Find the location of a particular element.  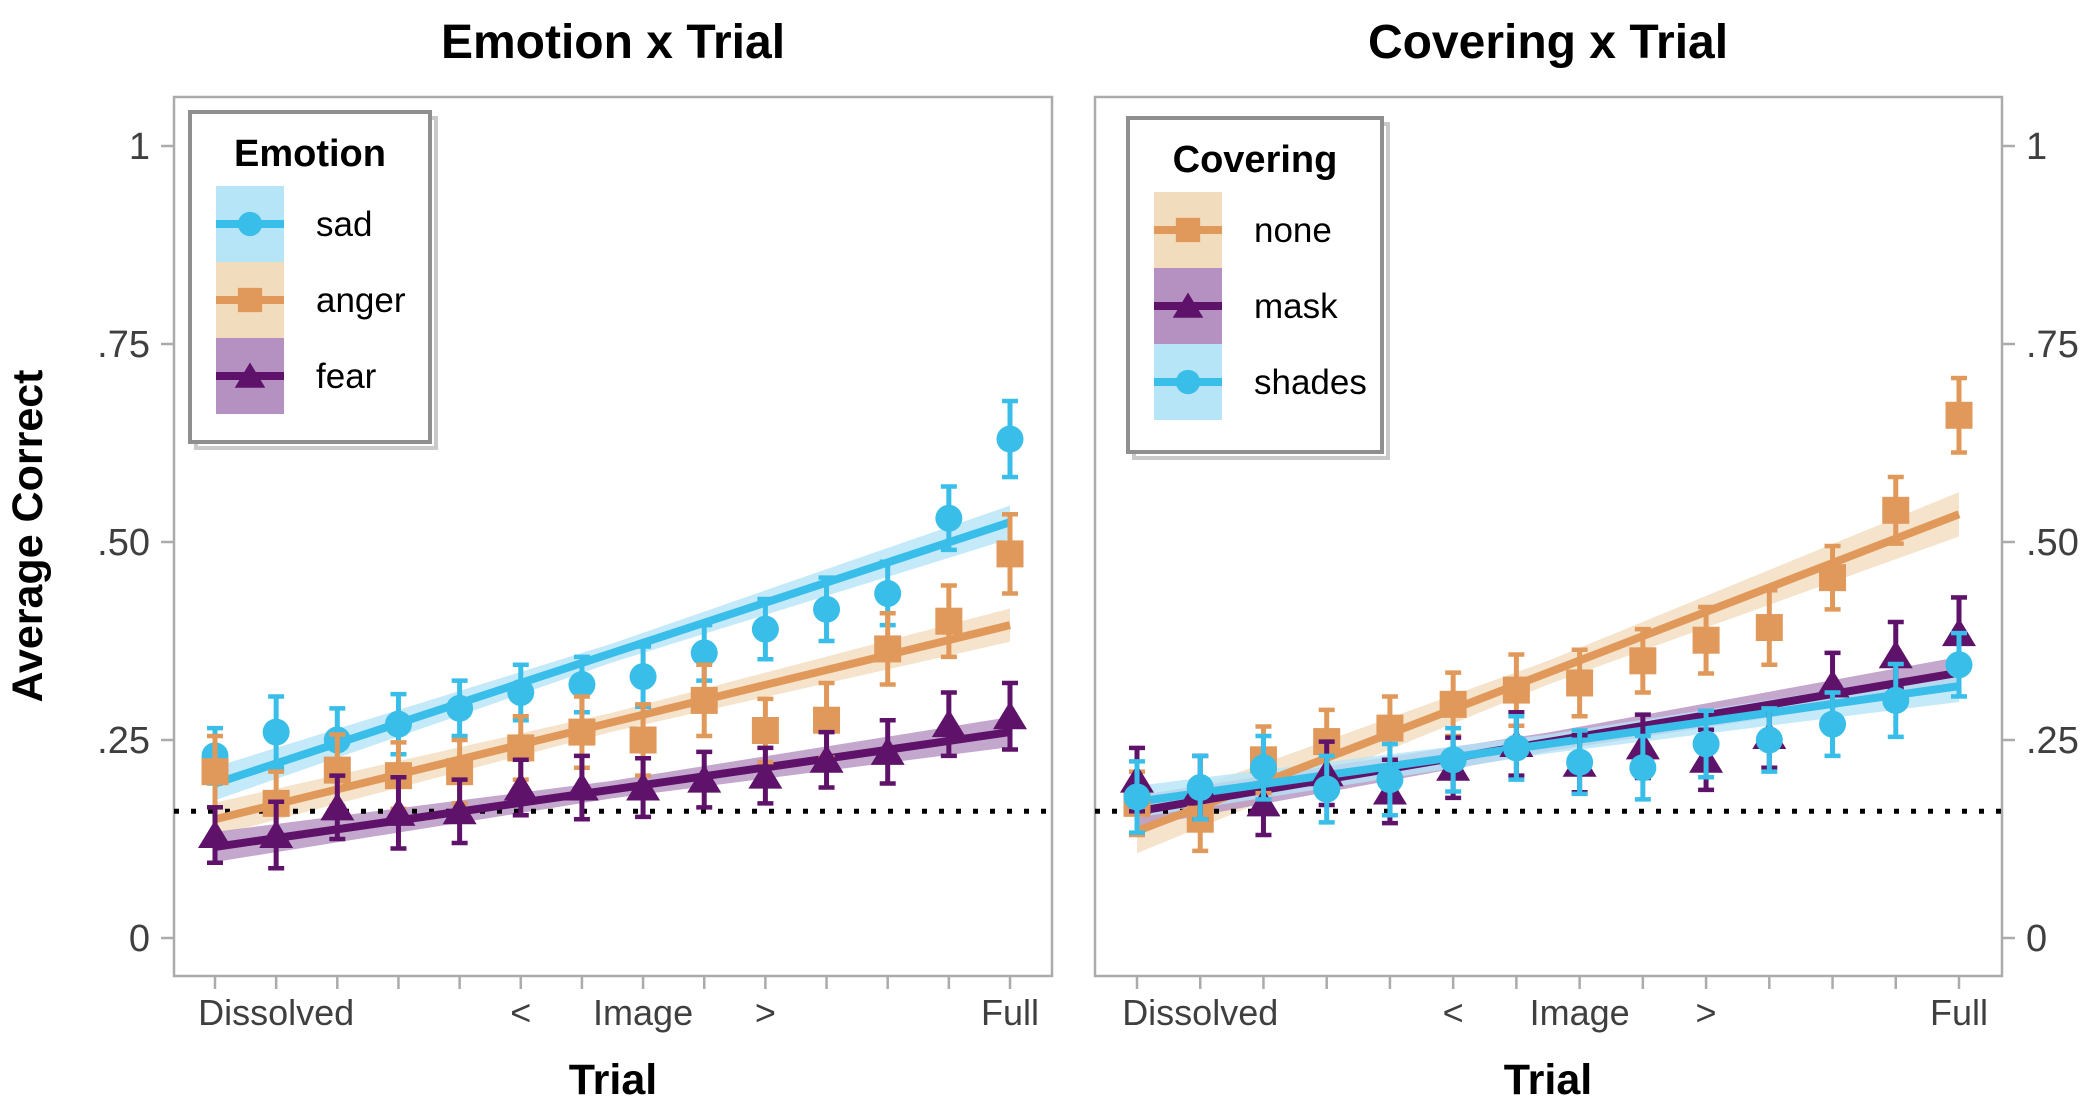

x-axis-title-right: Trial is located at coordinates (1548, 1080).